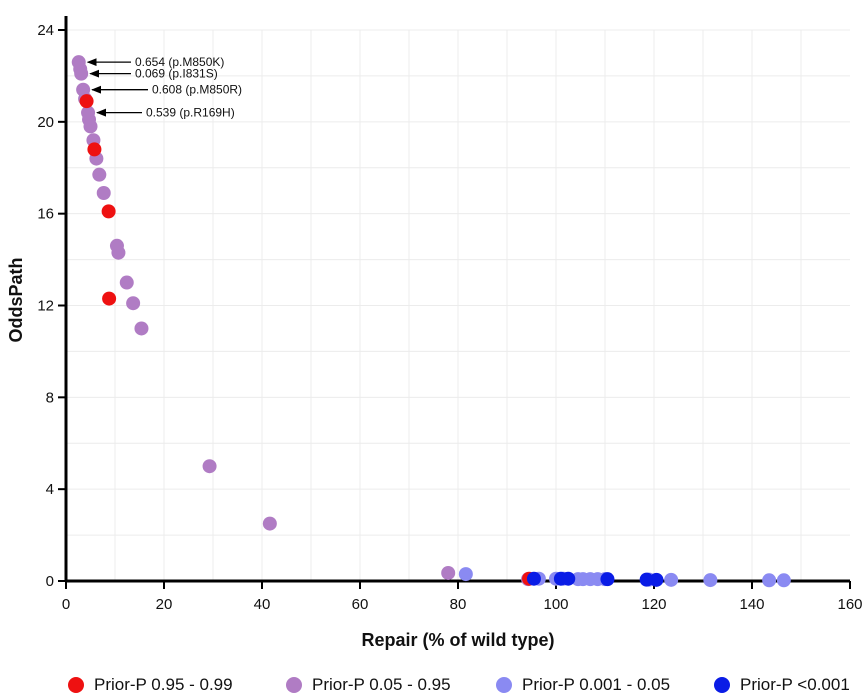 The width and height of the screenshot is (867, 698). Describe the element at coordinates (45, 122) in the screenshot. I see `y-tick-label: 20` at that location.